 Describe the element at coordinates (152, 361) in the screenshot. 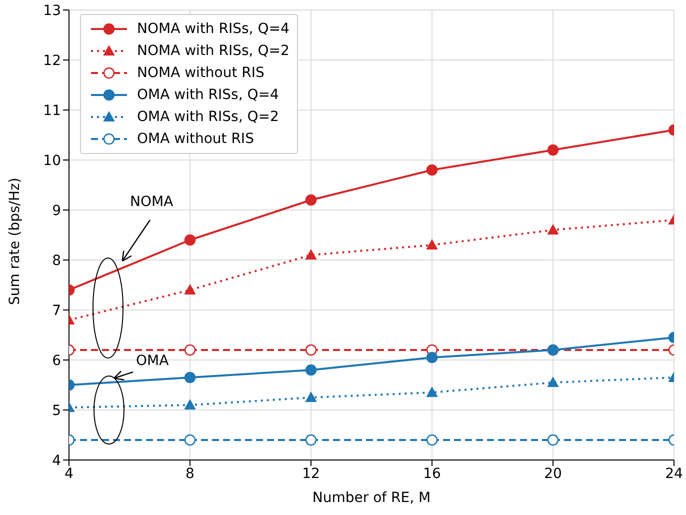

I see `annotation: OMA` at that location.